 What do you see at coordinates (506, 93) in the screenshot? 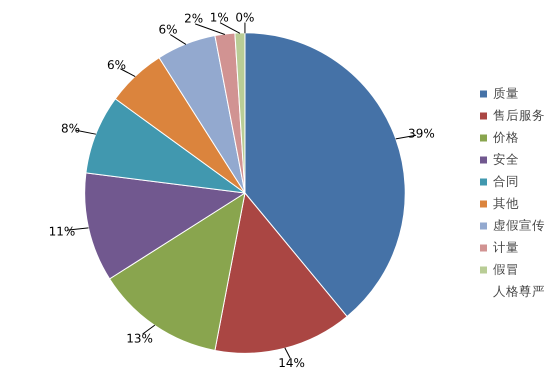
I see `legend-label: 质量` at bounding box center [506, 93].